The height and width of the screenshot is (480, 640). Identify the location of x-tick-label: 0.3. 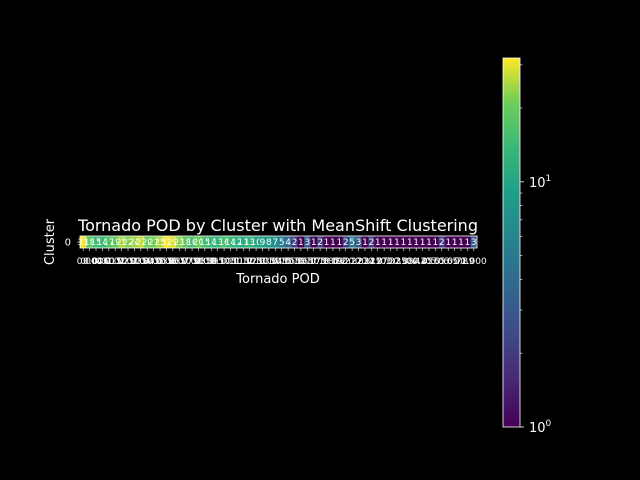
(384, 262).